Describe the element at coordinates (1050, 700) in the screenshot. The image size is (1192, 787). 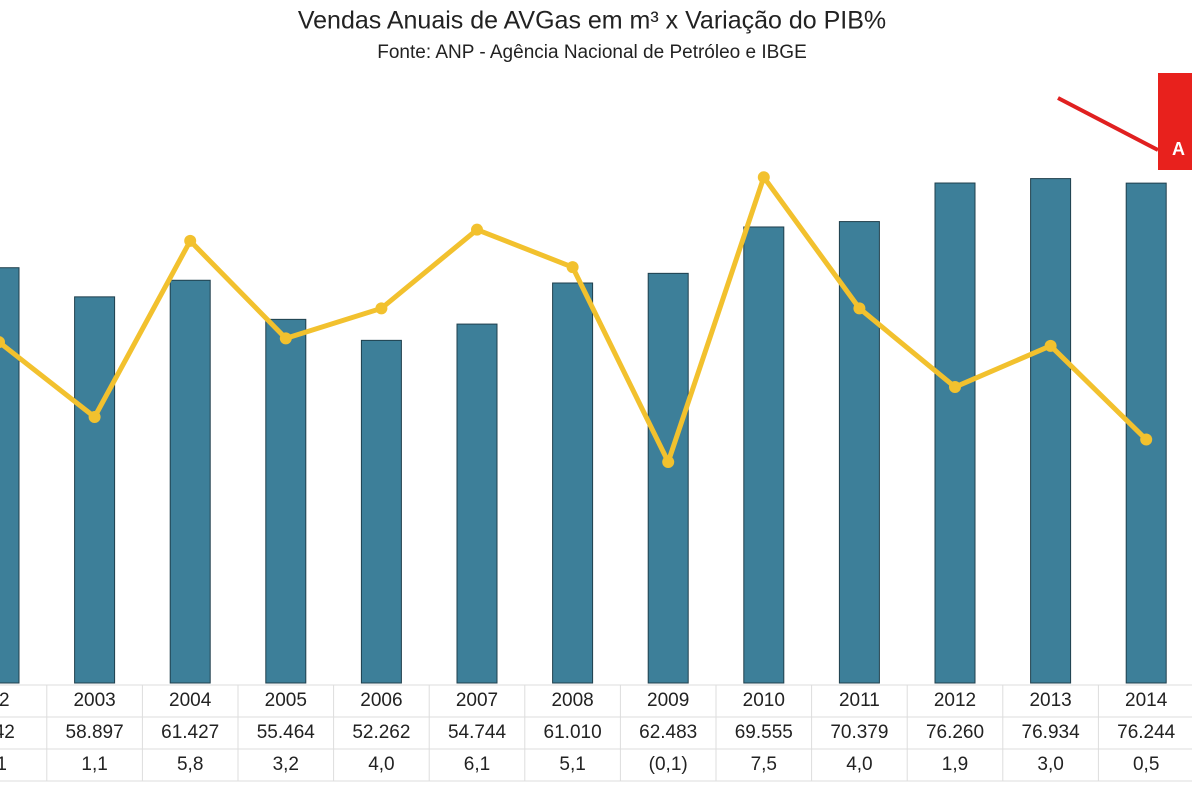
I see `x-tick-label: 2013` at that location.